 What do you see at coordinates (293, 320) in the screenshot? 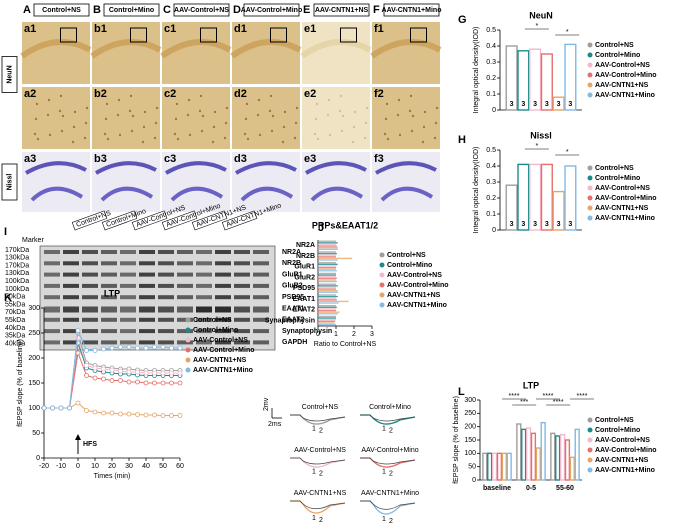
I see `protein-label: EAAT2` at bounding box center [293, 320].